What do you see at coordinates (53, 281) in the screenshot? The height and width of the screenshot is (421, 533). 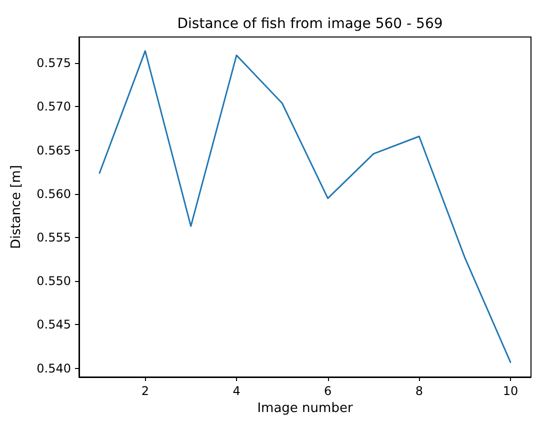 I see `y-tick-label: 0.550` at bounding box center [53, 281].